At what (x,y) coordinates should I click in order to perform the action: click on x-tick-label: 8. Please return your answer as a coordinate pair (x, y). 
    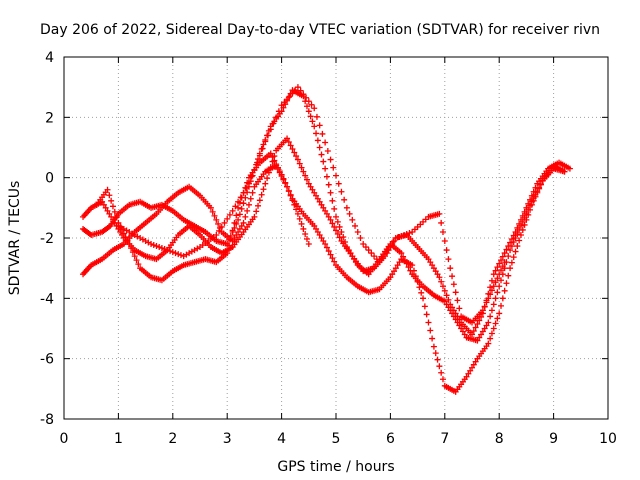
    Looking at the image, I should click on (499, 439).